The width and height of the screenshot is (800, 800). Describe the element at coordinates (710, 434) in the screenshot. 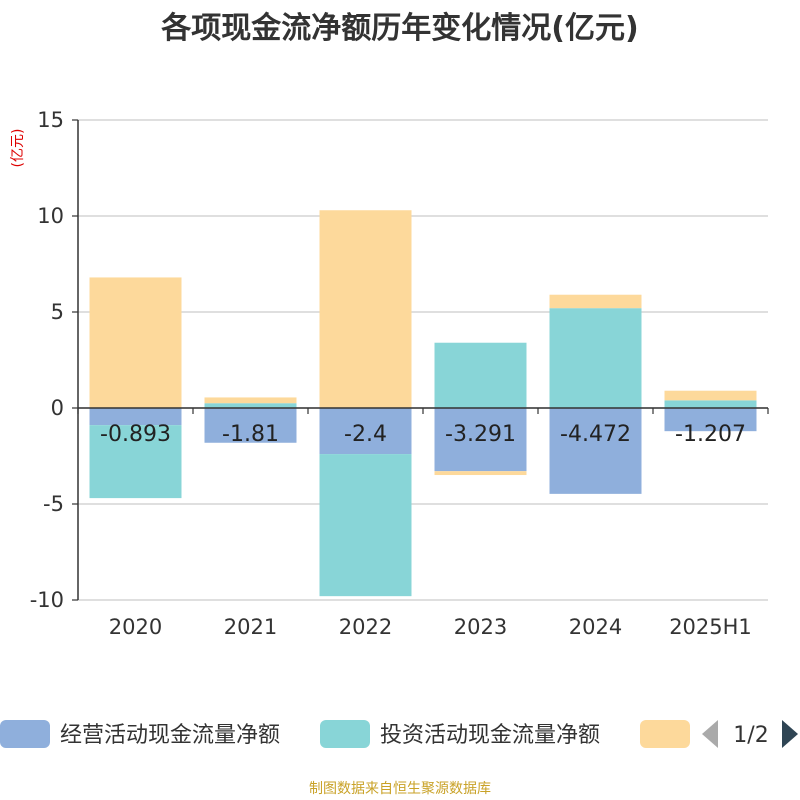

I see `data-label: -1.207` at that location.